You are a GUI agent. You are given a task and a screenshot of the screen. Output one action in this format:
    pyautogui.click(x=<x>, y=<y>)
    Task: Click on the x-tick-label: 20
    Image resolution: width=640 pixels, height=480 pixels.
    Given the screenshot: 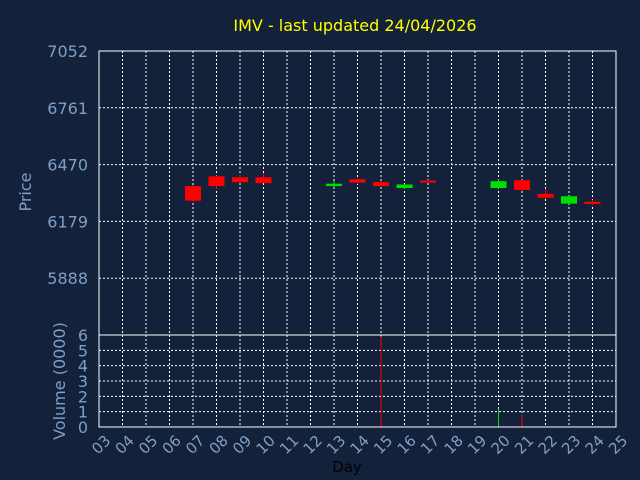 What is the action you would take?
    pyautogui.click(x=501, y=445)
    